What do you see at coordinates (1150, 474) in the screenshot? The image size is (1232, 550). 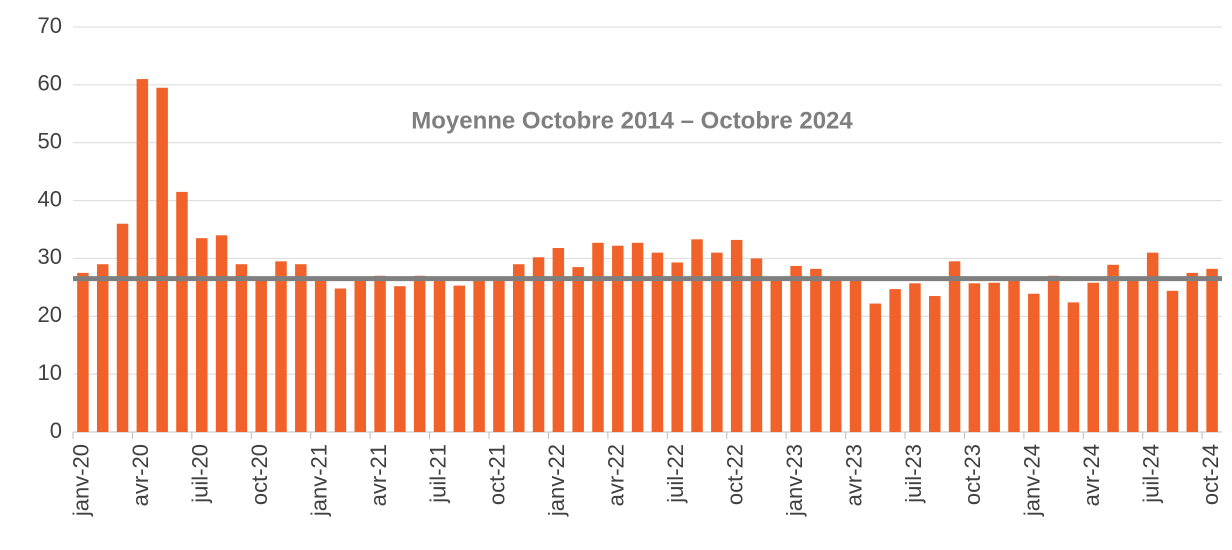 I see `x-tick-label: juil-24` at bounding box center [1150, 474].